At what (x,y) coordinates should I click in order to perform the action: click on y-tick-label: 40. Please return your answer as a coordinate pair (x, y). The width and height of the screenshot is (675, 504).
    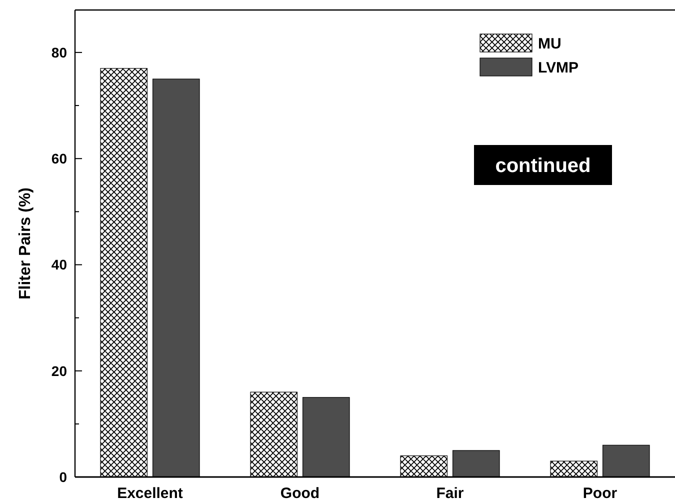
    Looking at the image, I should click on (59, 264).